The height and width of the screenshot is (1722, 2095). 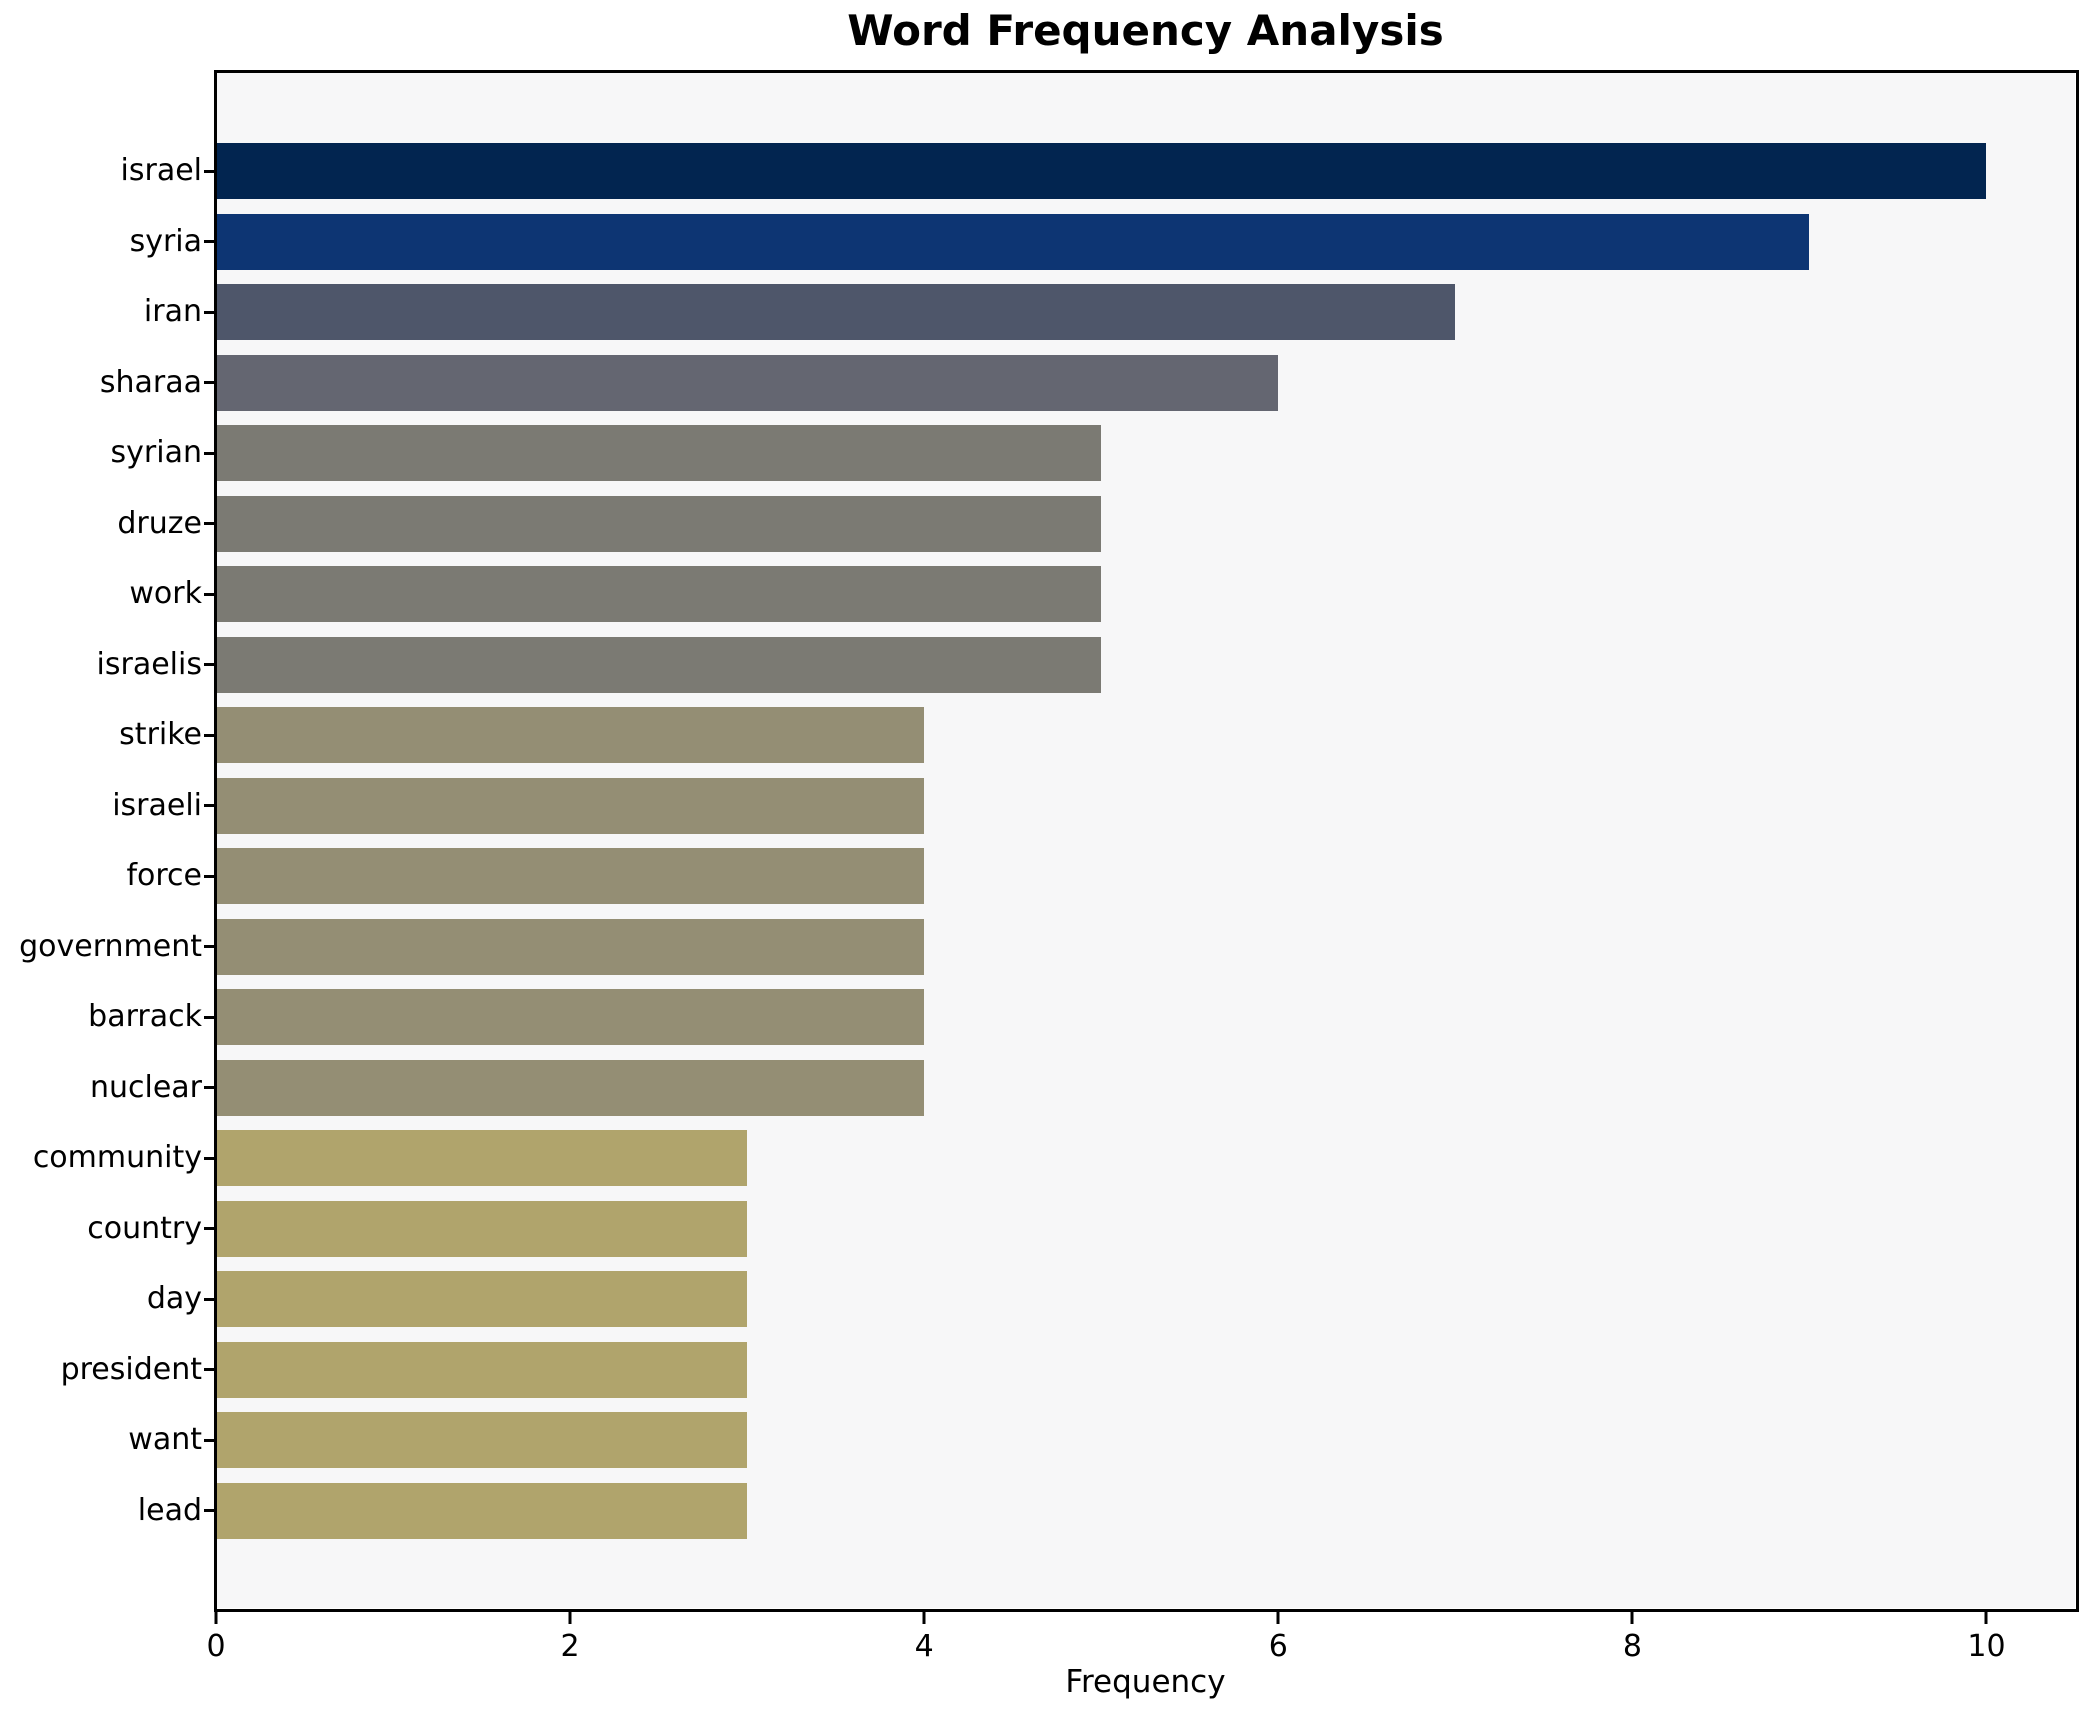 I want to click on bar-barrack, so click(x=570, y=1017).